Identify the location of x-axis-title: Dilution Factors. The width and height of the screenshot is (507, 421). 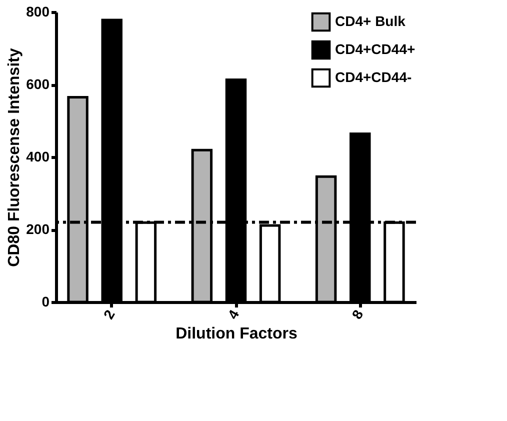
(237, 334).